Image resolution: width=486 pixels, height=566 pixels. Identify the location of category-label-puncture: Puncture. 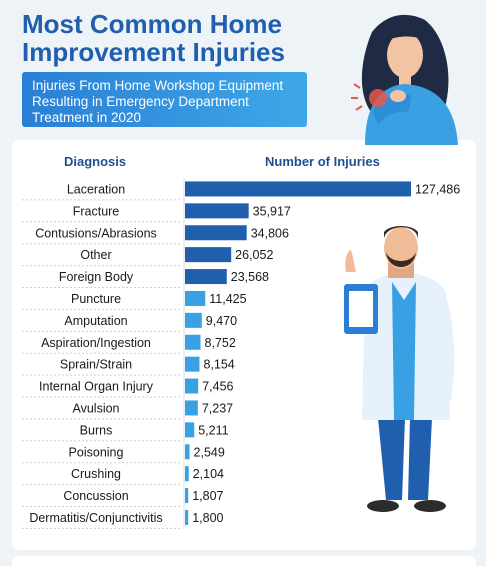
(96, 299).